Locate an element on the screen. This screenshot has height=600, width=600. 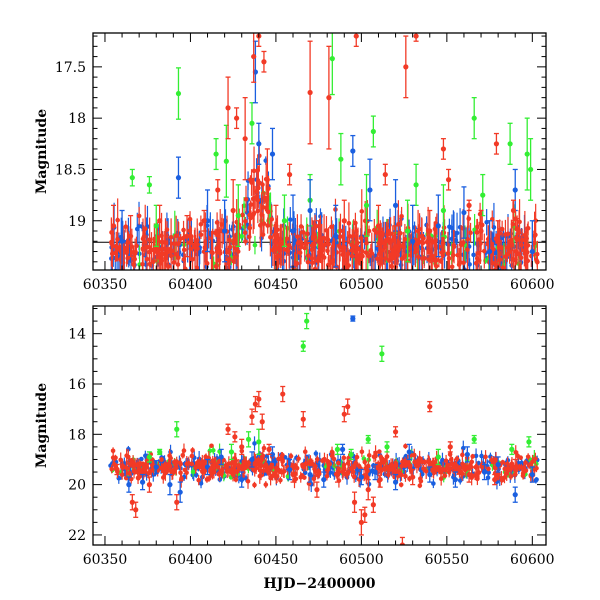
x-axis-label: HJD−2400000 is located at coordinates (320, 584).